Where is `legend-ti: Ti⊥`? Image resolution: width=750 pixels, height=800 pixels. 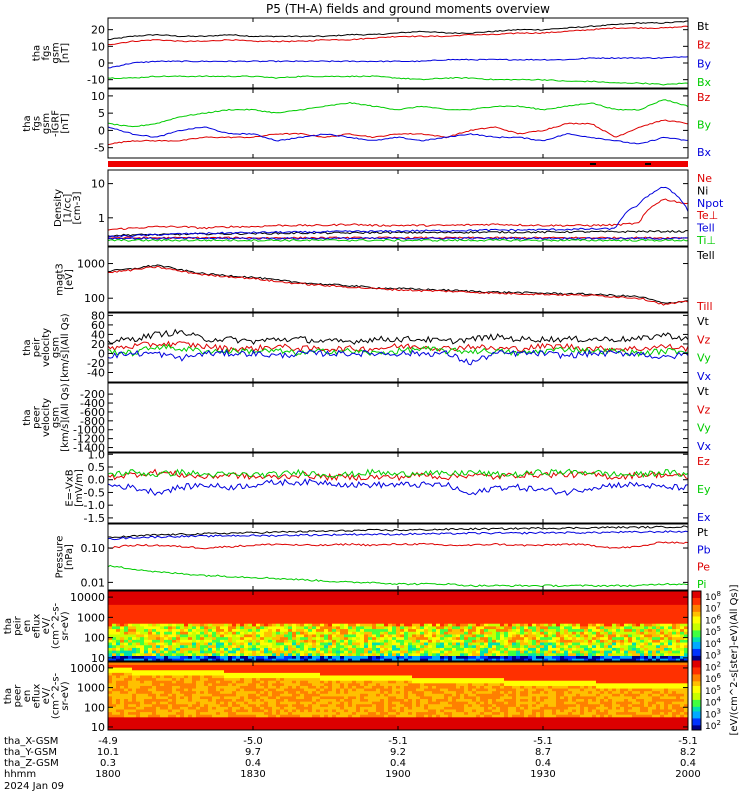
legend-ti: Ti⊥ is located at coordinates (706, 240).